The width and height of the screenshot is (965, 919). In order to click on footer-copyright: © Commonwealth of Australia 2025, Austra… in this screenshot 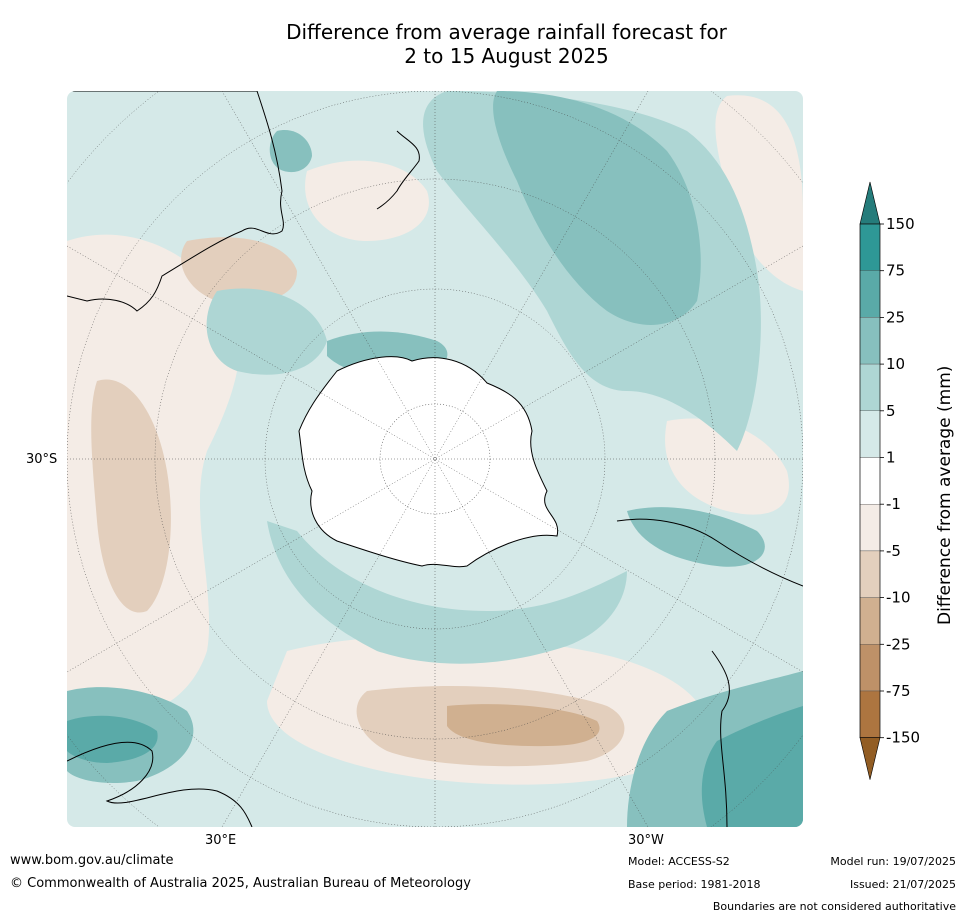, I will do `click(240, 883)`.